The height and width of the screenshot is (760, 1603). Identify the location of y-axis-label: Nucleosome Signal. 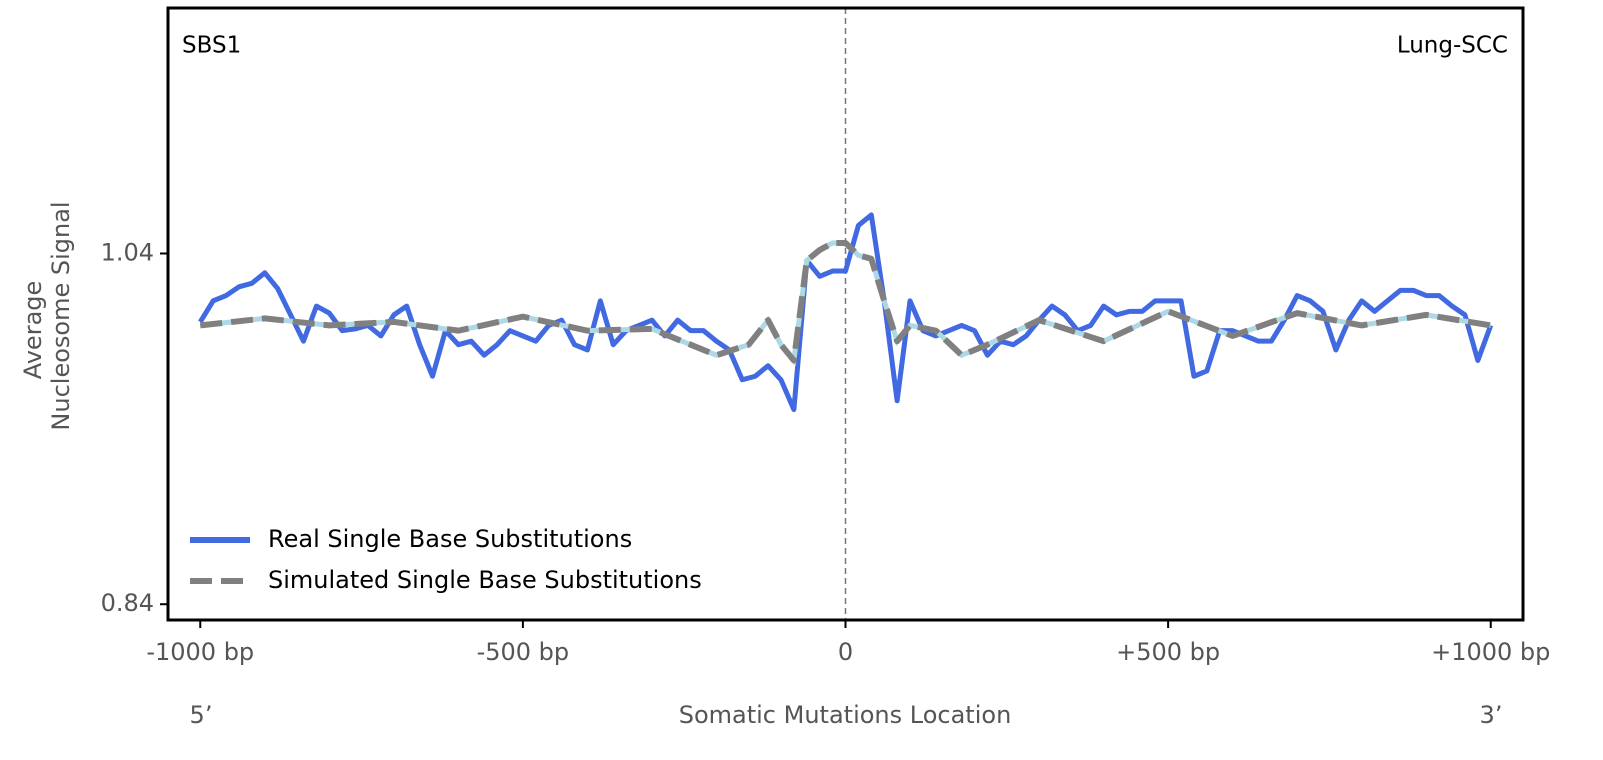
(61, 315).